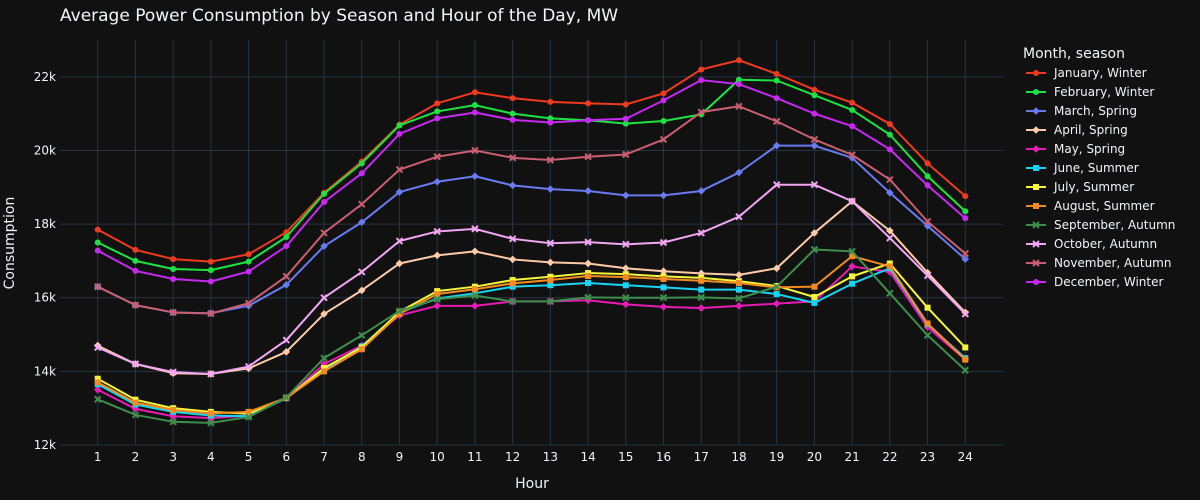  Describe the element at coordinates (1100, 225) in the screenshot. I see `legend-item-september-autumn: September, Autumn` at that location.